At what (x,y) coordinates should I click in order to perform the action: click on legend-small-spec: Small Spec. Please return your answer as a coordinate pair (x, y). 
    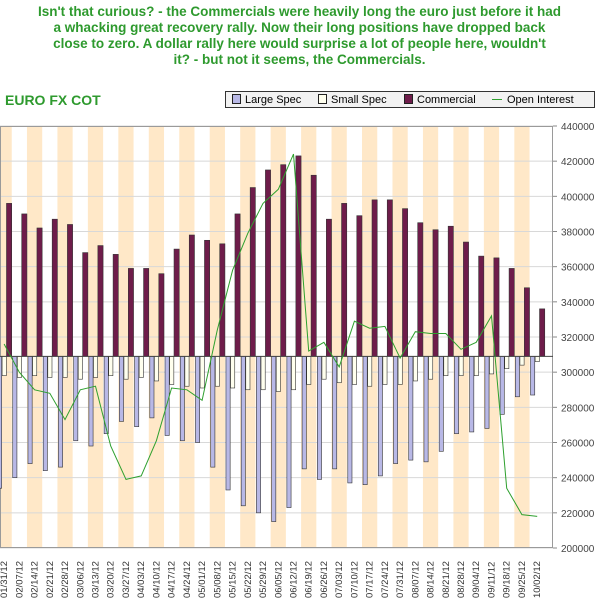
    Looking at the image, I should click on (352, 100).